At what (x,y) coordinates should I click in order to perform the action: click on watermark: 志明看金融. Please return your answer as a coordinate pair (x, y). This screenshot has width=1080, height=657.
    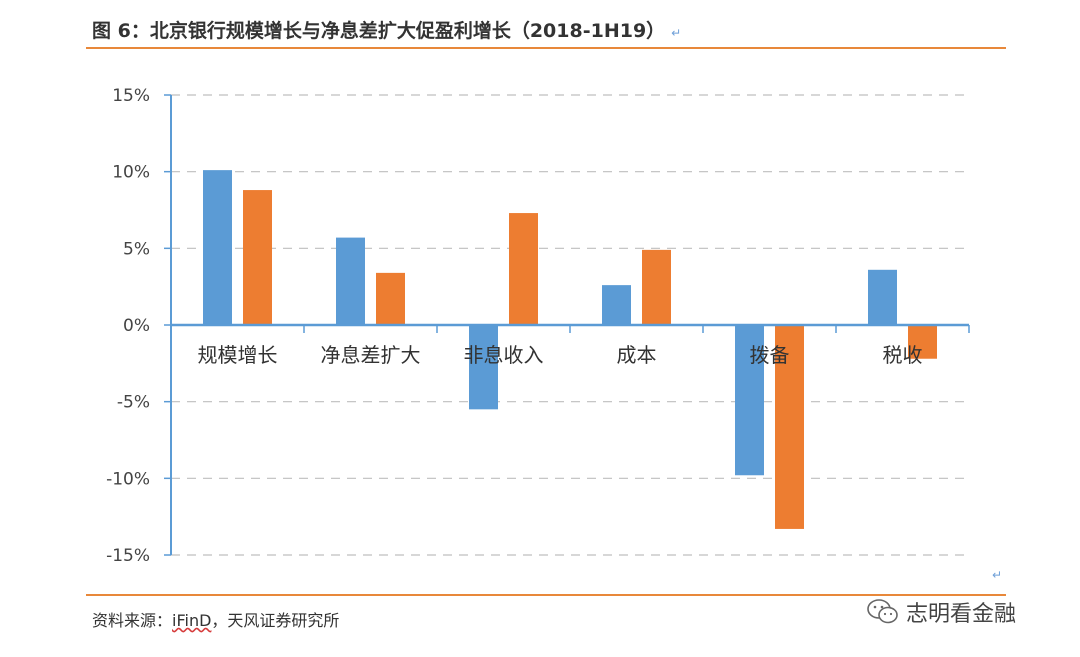
    Looking at the image, I should click on (941, 612).